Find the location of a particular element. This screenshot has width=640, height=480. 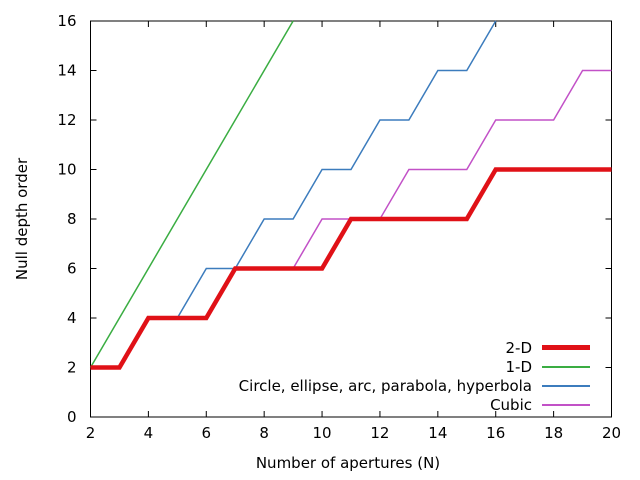

y-tick-label: 2 is located at coordinates (72, 368).